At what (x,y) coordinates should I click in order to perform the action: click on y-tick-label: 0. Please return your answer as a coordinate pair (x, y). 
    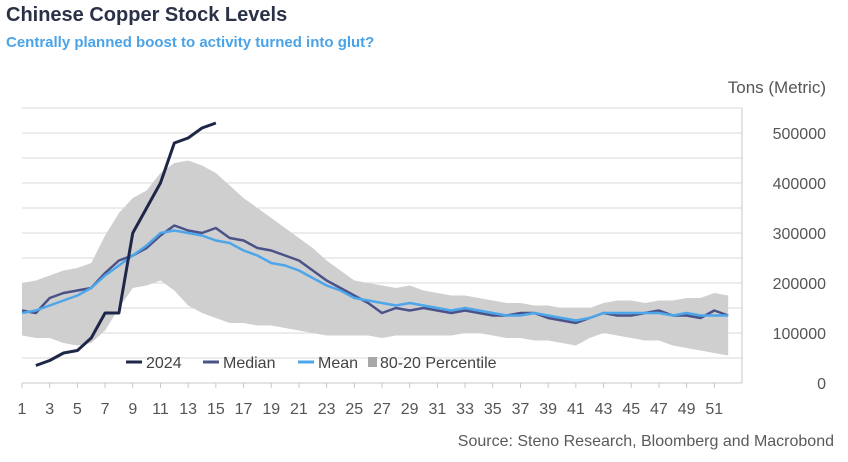
    Looking at the image, I should click on (821, 384).